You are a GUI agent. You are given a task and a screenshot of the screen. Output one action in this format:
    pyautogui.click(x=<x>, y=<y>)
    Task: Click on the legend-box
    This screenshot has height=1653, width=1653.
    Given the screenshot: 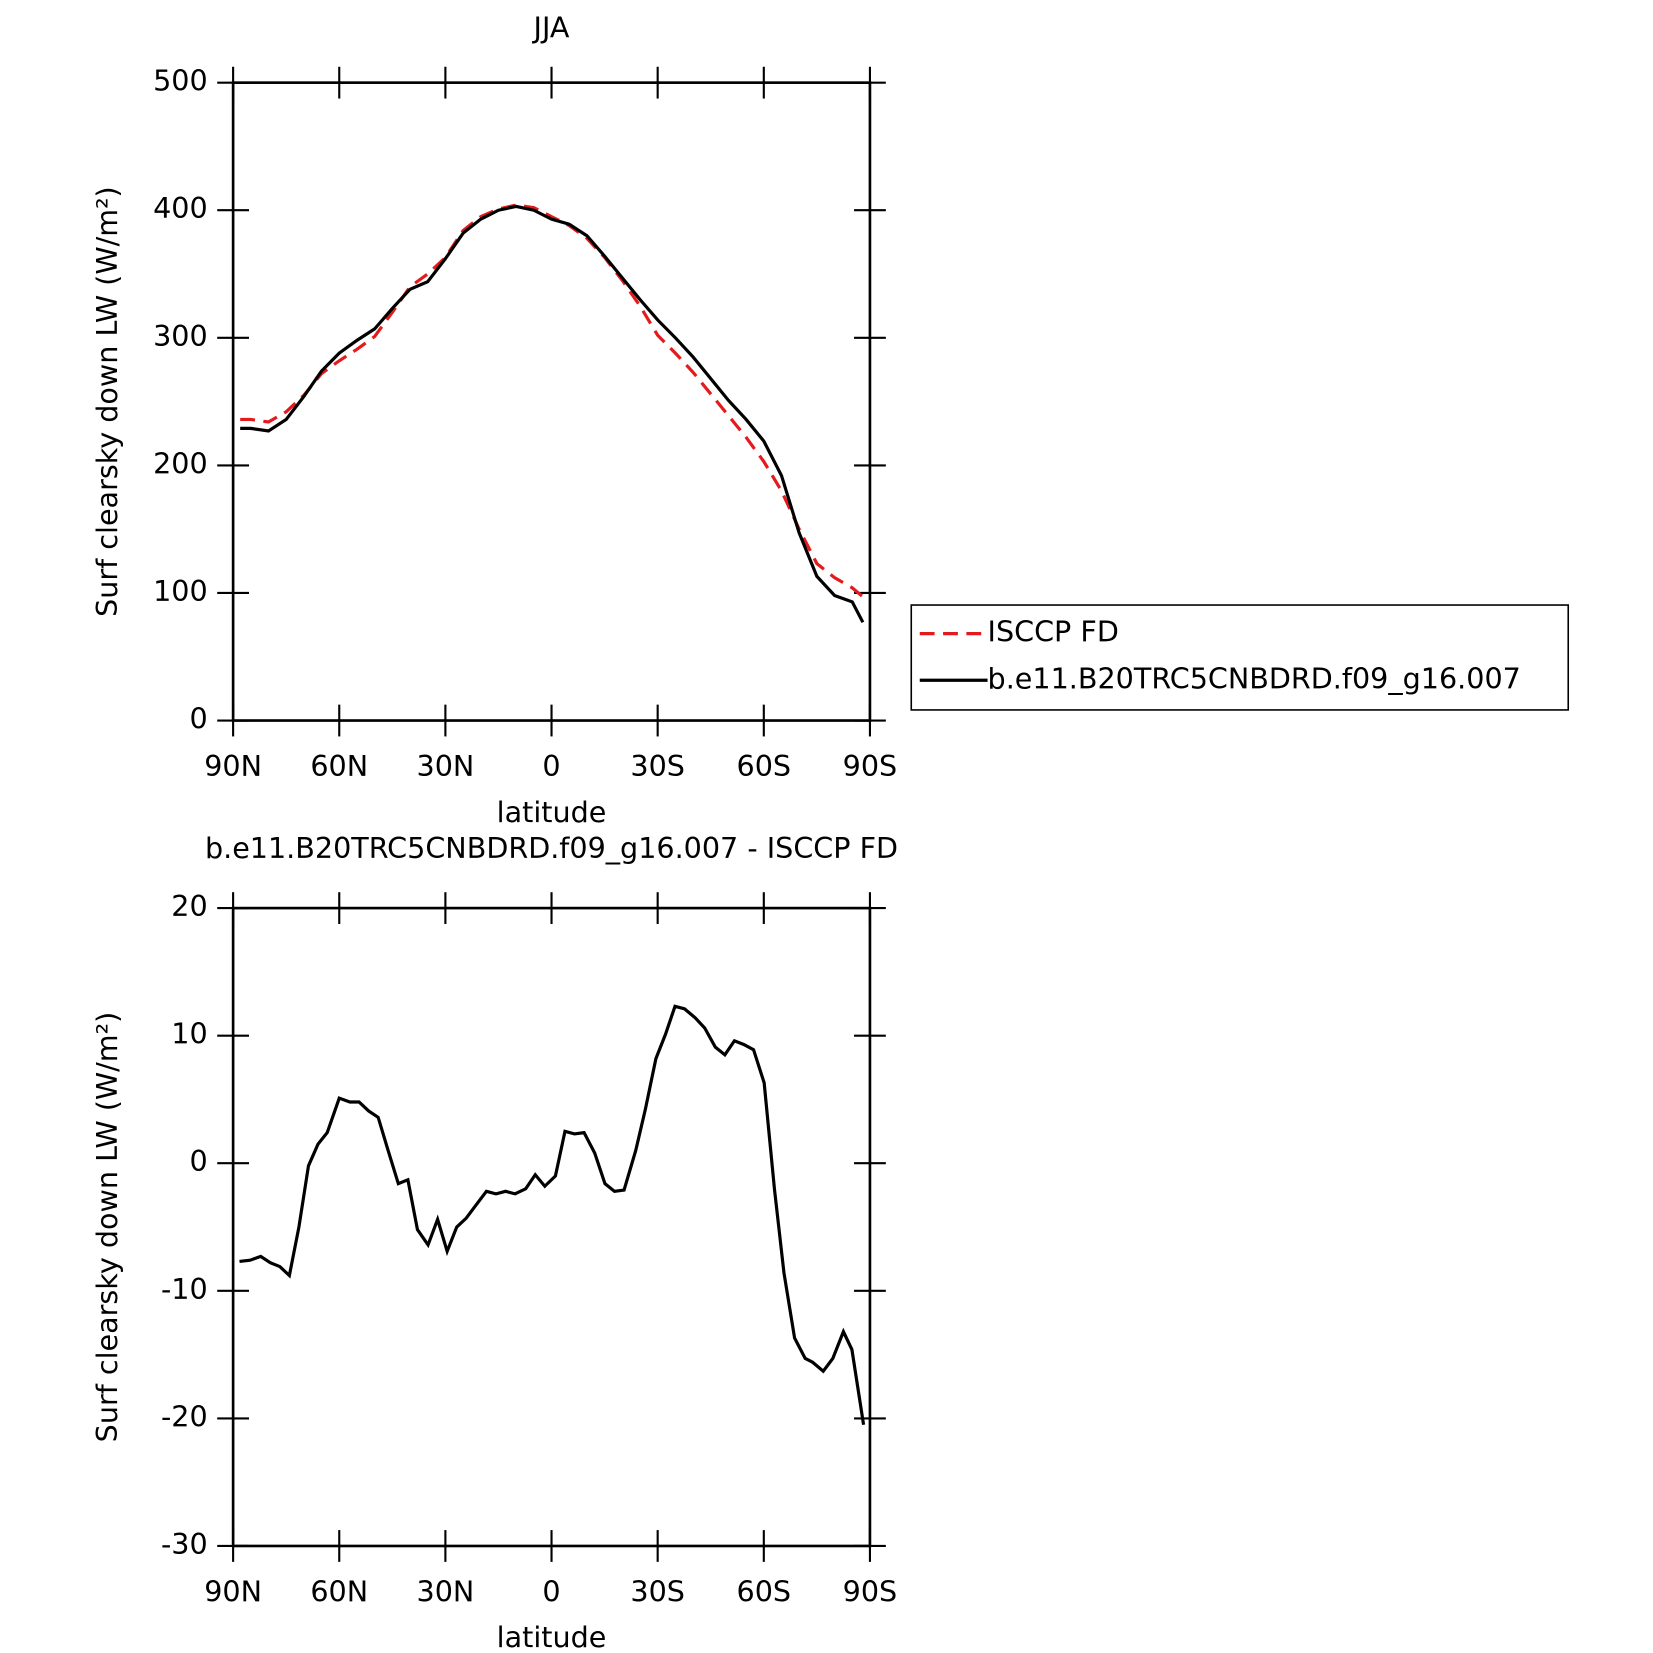 What is the action you would take?
    pyautogui.click(x=1240, y=657)
    